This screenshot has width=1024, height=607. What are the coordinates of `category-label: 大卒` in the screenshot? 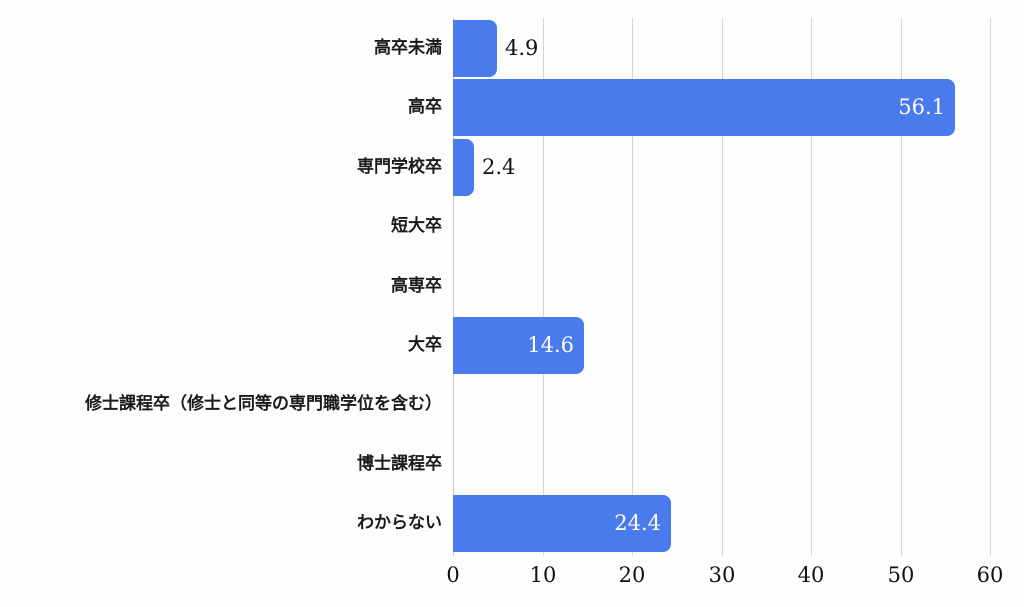 It's located at (425, 345).